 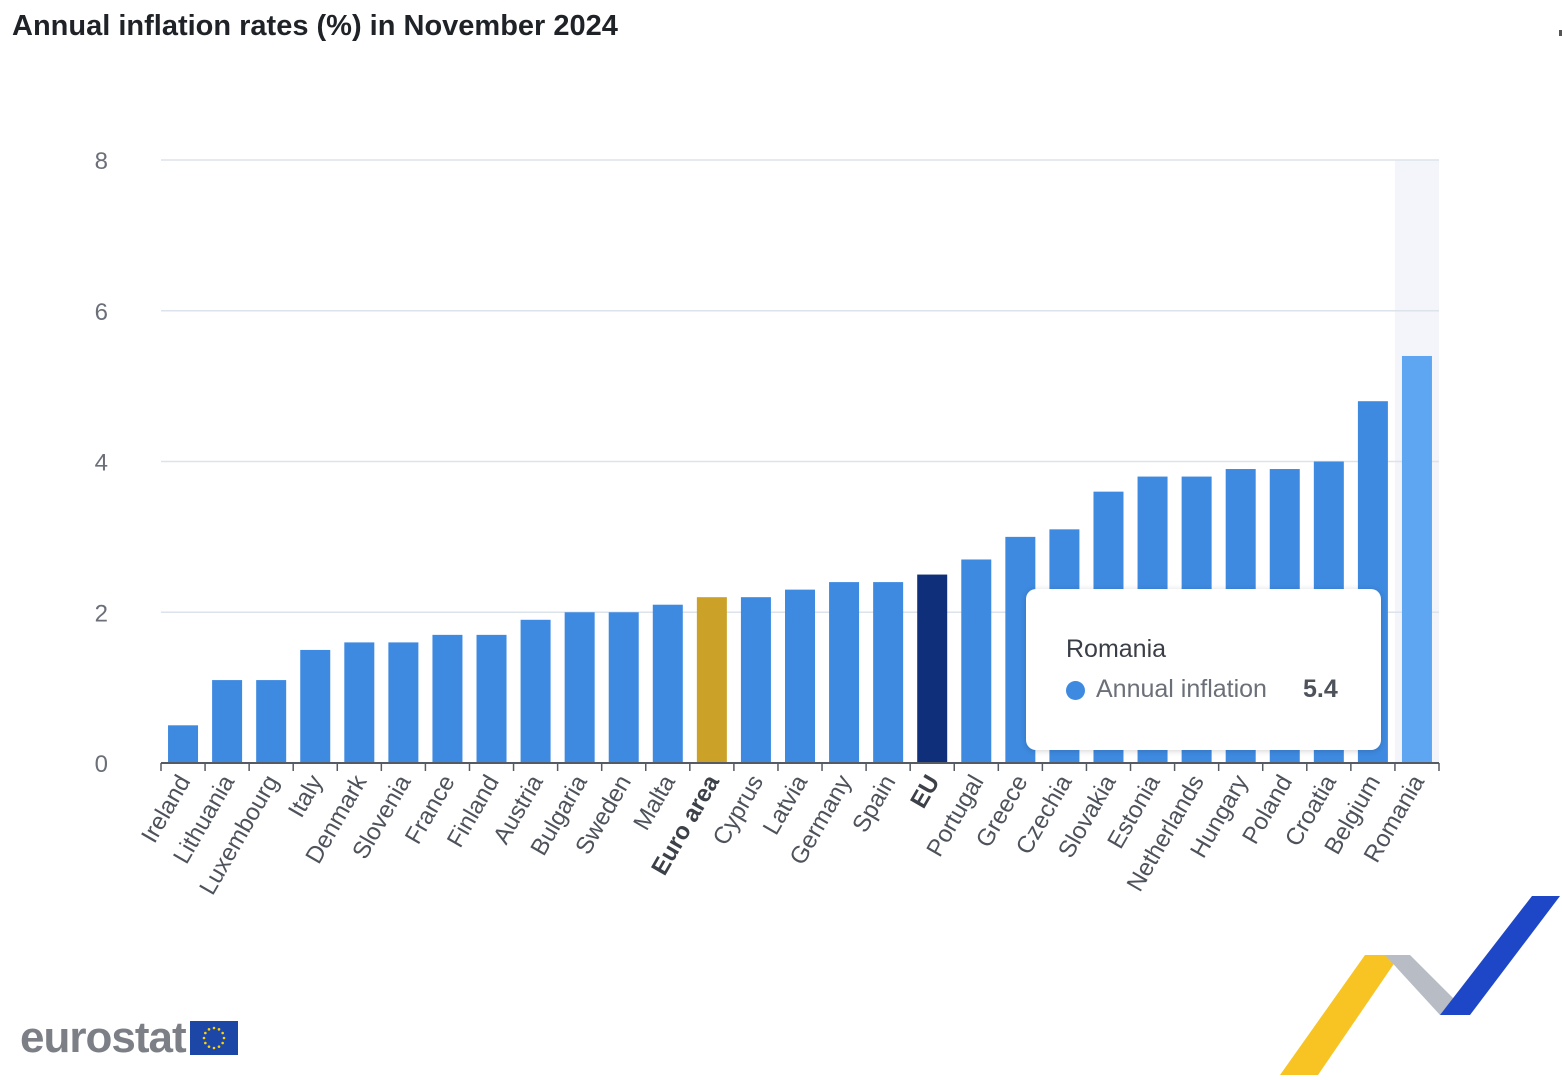 I want to click on swoosh-yellow, so click(x=1340, y=1015).